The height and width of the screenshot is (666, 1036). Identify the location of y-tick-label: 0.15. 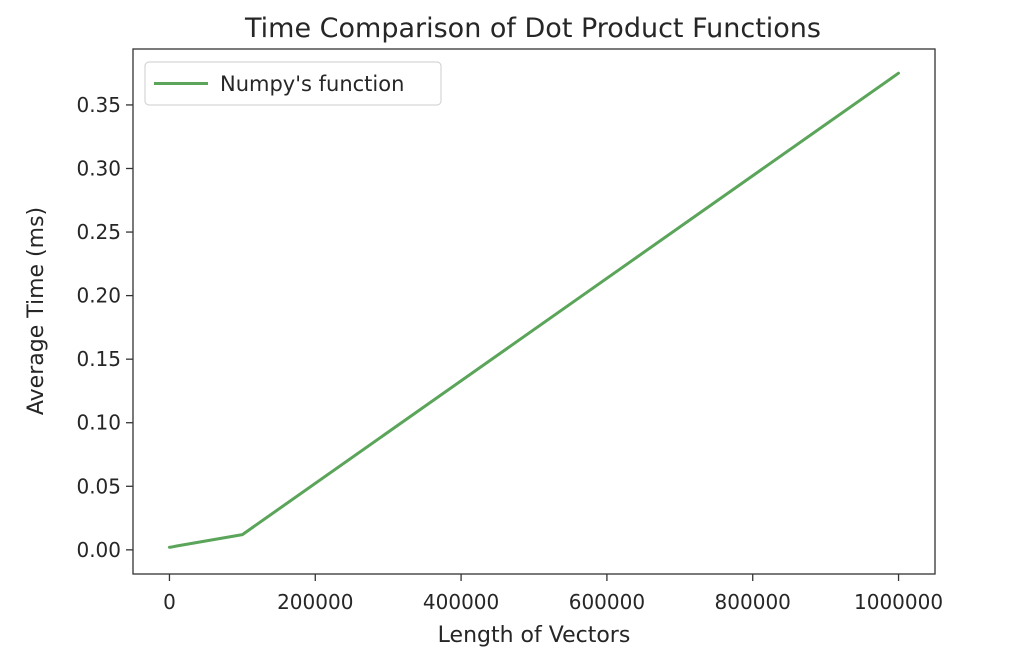
(98, 359).